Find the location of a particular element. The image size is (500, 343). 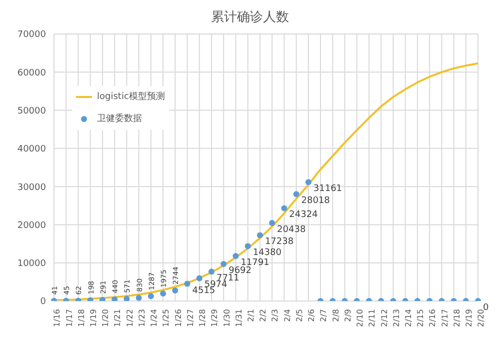

x-tick-label: 2/17 is located at coordinates (445, 318).